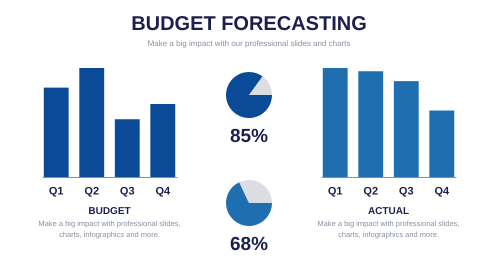  I want to click on text: BUDGET FORECASTING, so click(249, 24).